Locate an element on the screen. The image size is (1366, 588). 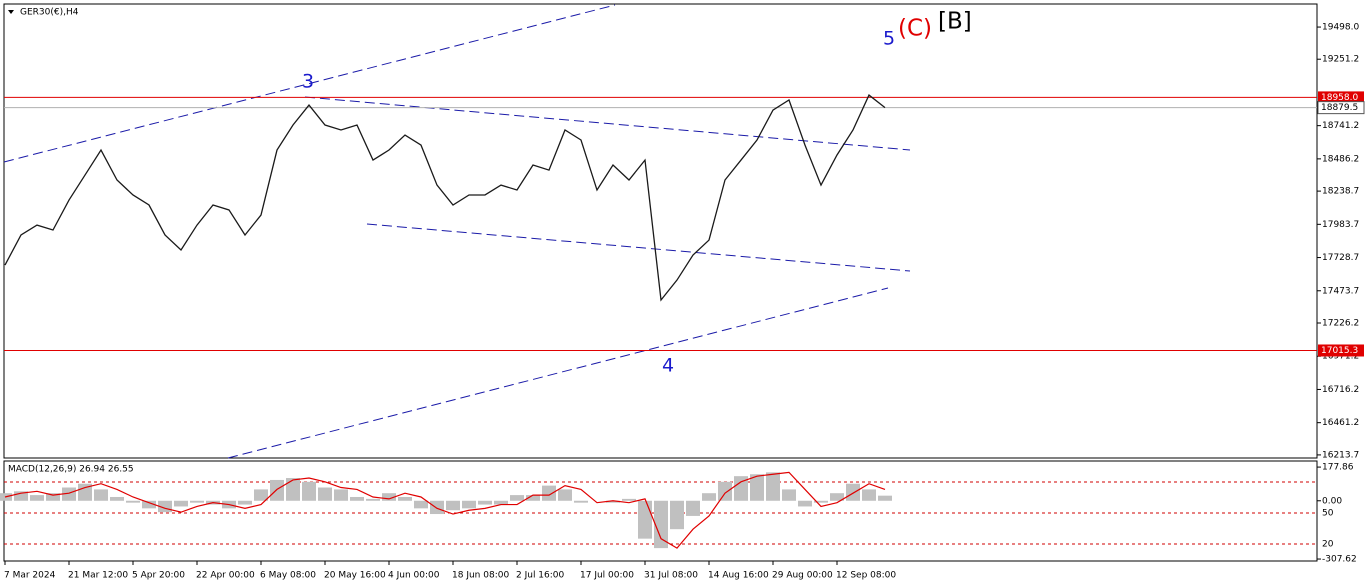
x-tick-label: 17 Jul 00:00 is located at coordinates (607, 576).